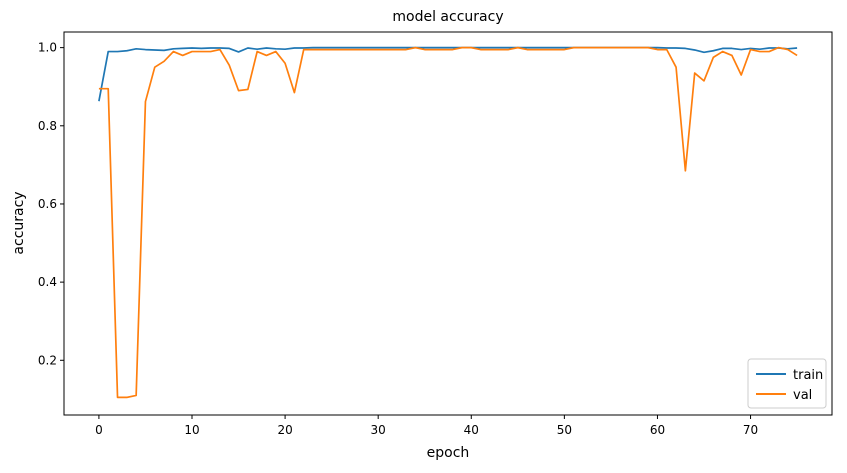  What do you see at coordinates (750, 430) in the screenshot?
I see `x-tick-label: 70` at bounding box center [750, 430].